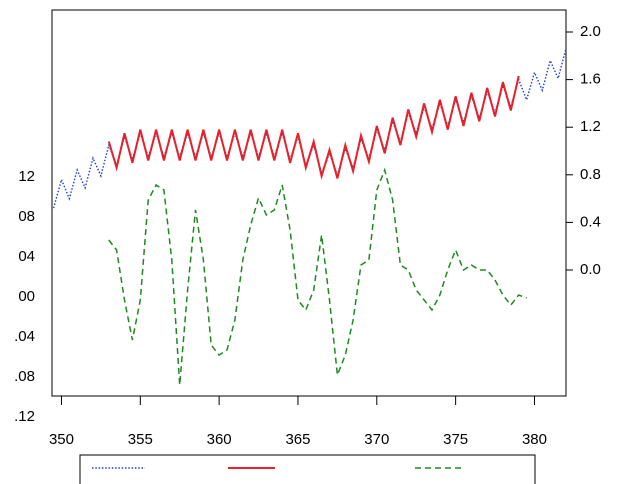 The image size is (619, 484). Describe the element at coordinates (219, 439) in the screenshot. I see `x-tick-label: 360` at that location.